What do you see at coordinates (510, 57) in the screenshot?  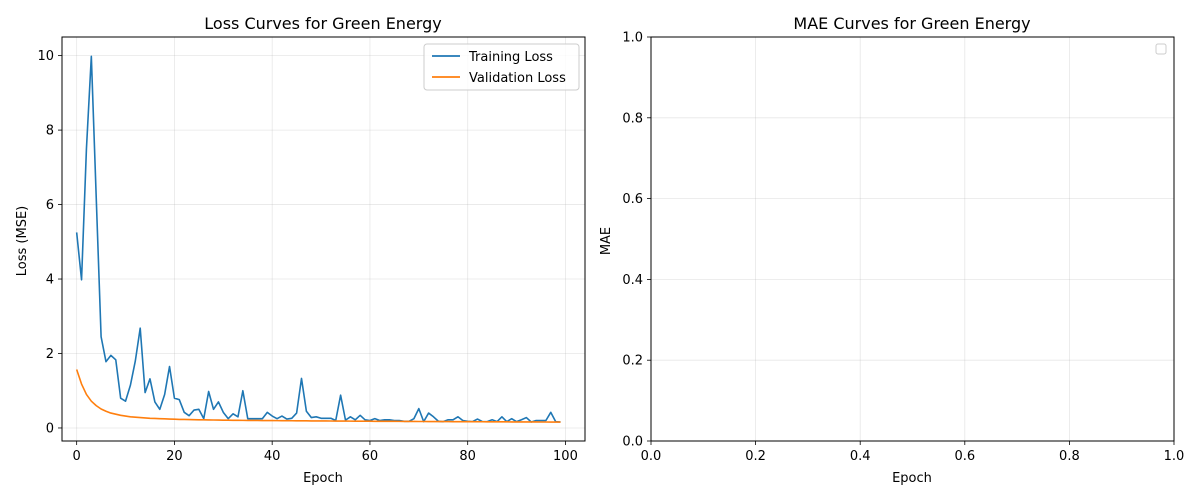 I see `legend-label-training-loss: Training Loss` at bounding box center [510, 57].